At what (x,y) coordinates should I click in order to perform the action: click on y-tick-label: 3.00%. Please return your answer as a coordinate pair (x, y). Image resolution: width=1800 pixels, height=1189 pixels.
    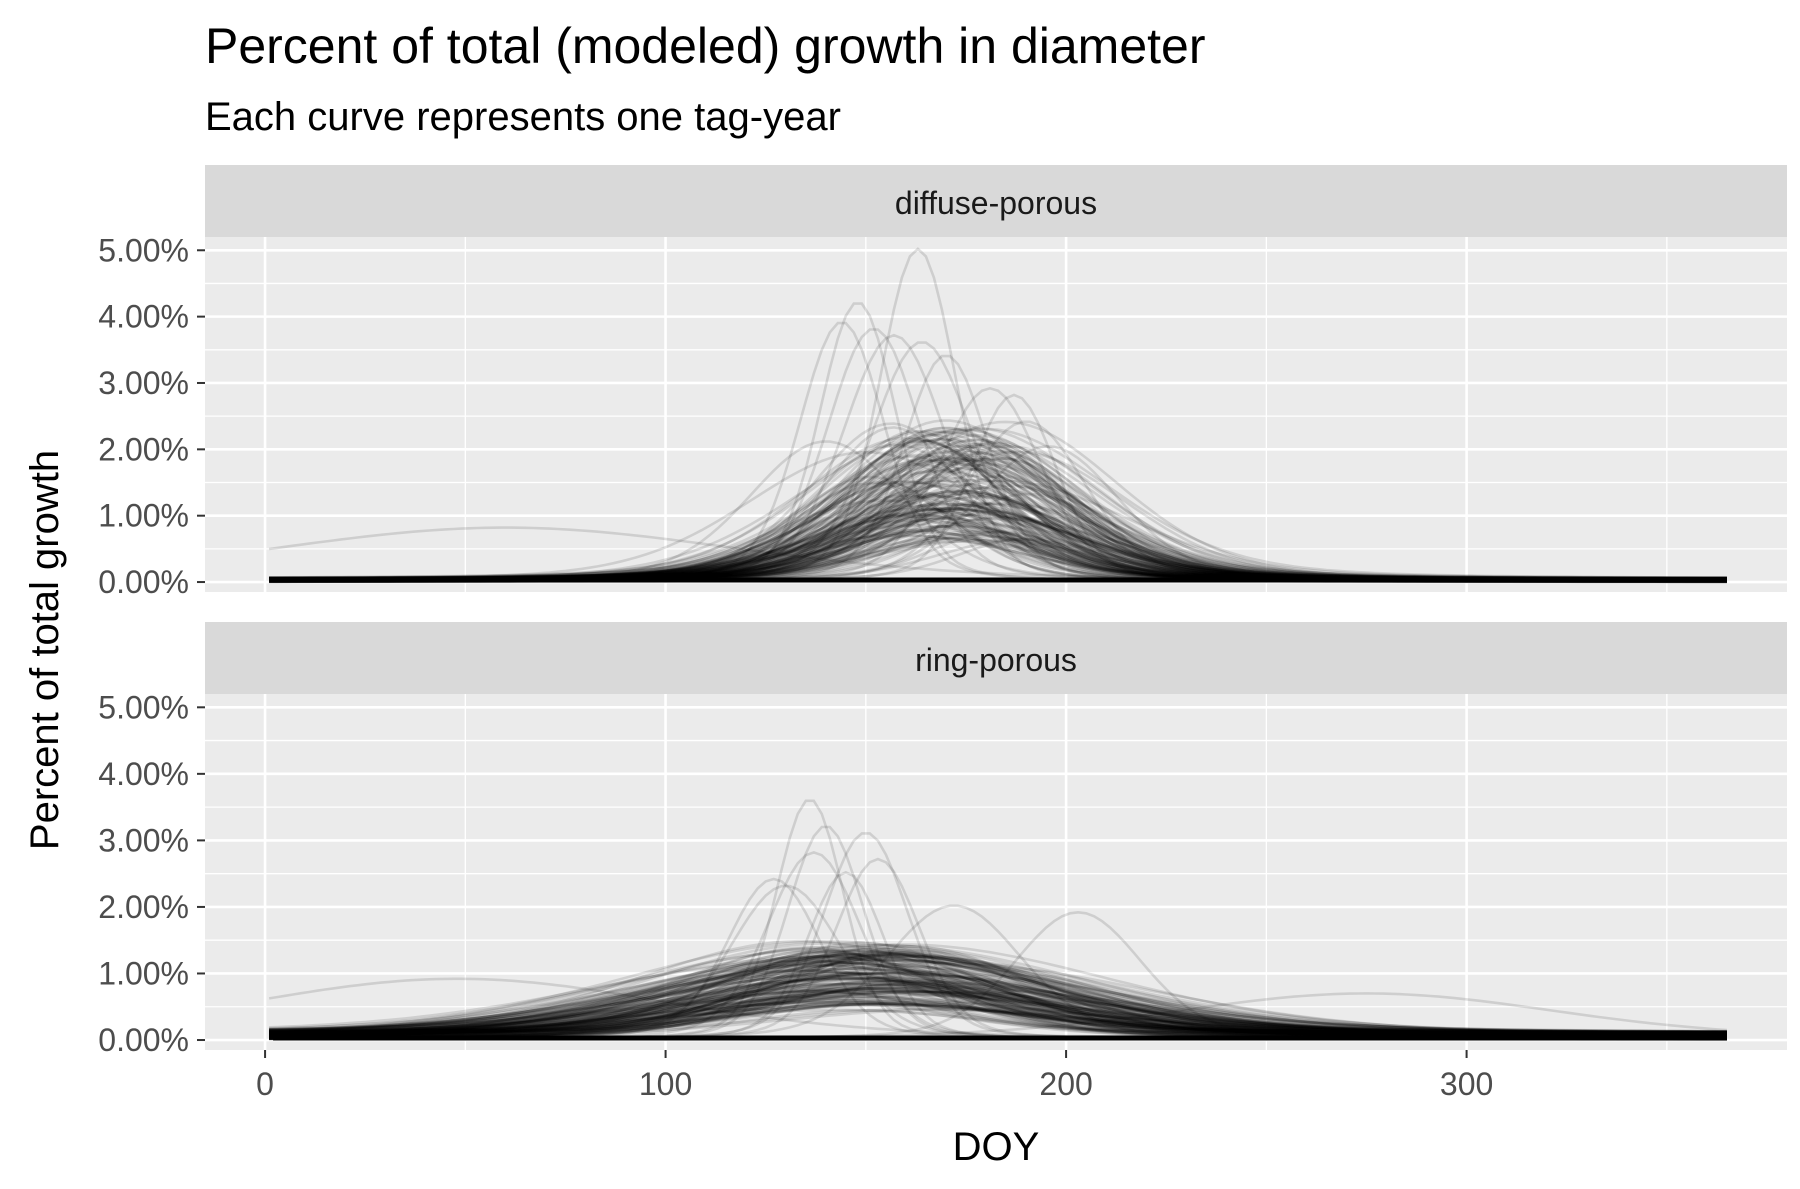
    Looking at the image, I should click on (143, 840).